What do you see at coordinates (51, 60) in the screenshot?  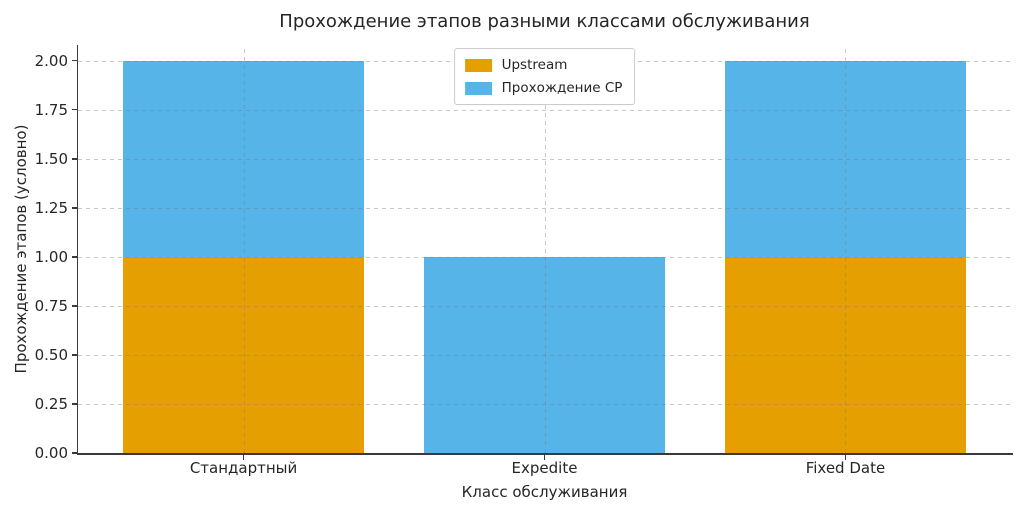 I see `y-tick-label: 2.00` at bounding box center [51, 60].